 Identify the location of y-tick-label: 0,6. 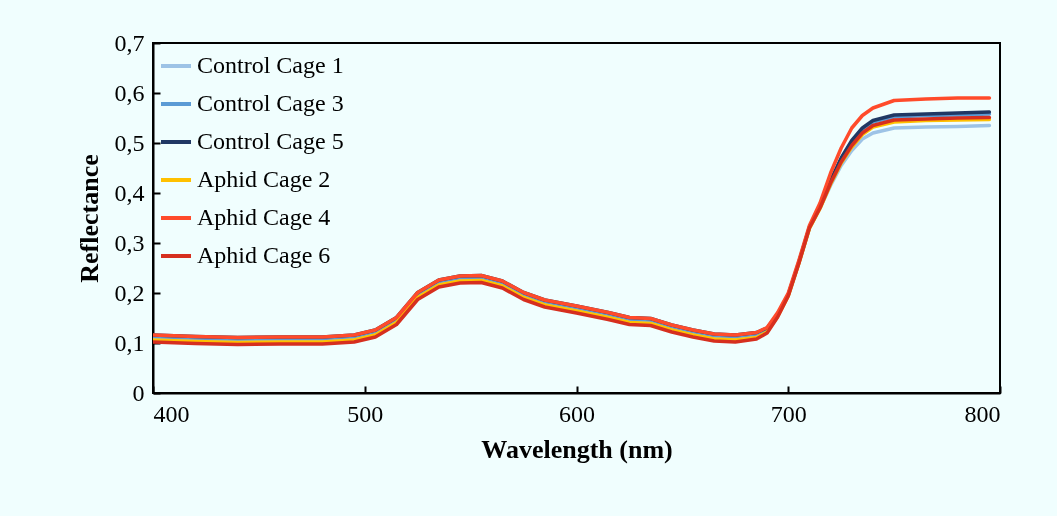
(129, 92).